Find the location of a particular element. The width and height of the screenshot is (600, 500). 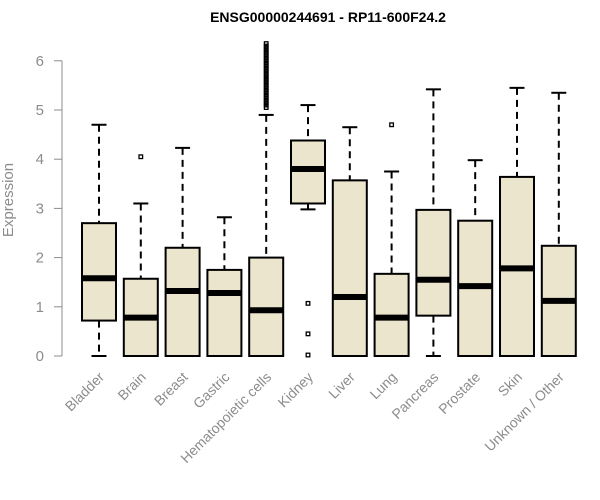

box-bladder is located at coordinates (99, 240).